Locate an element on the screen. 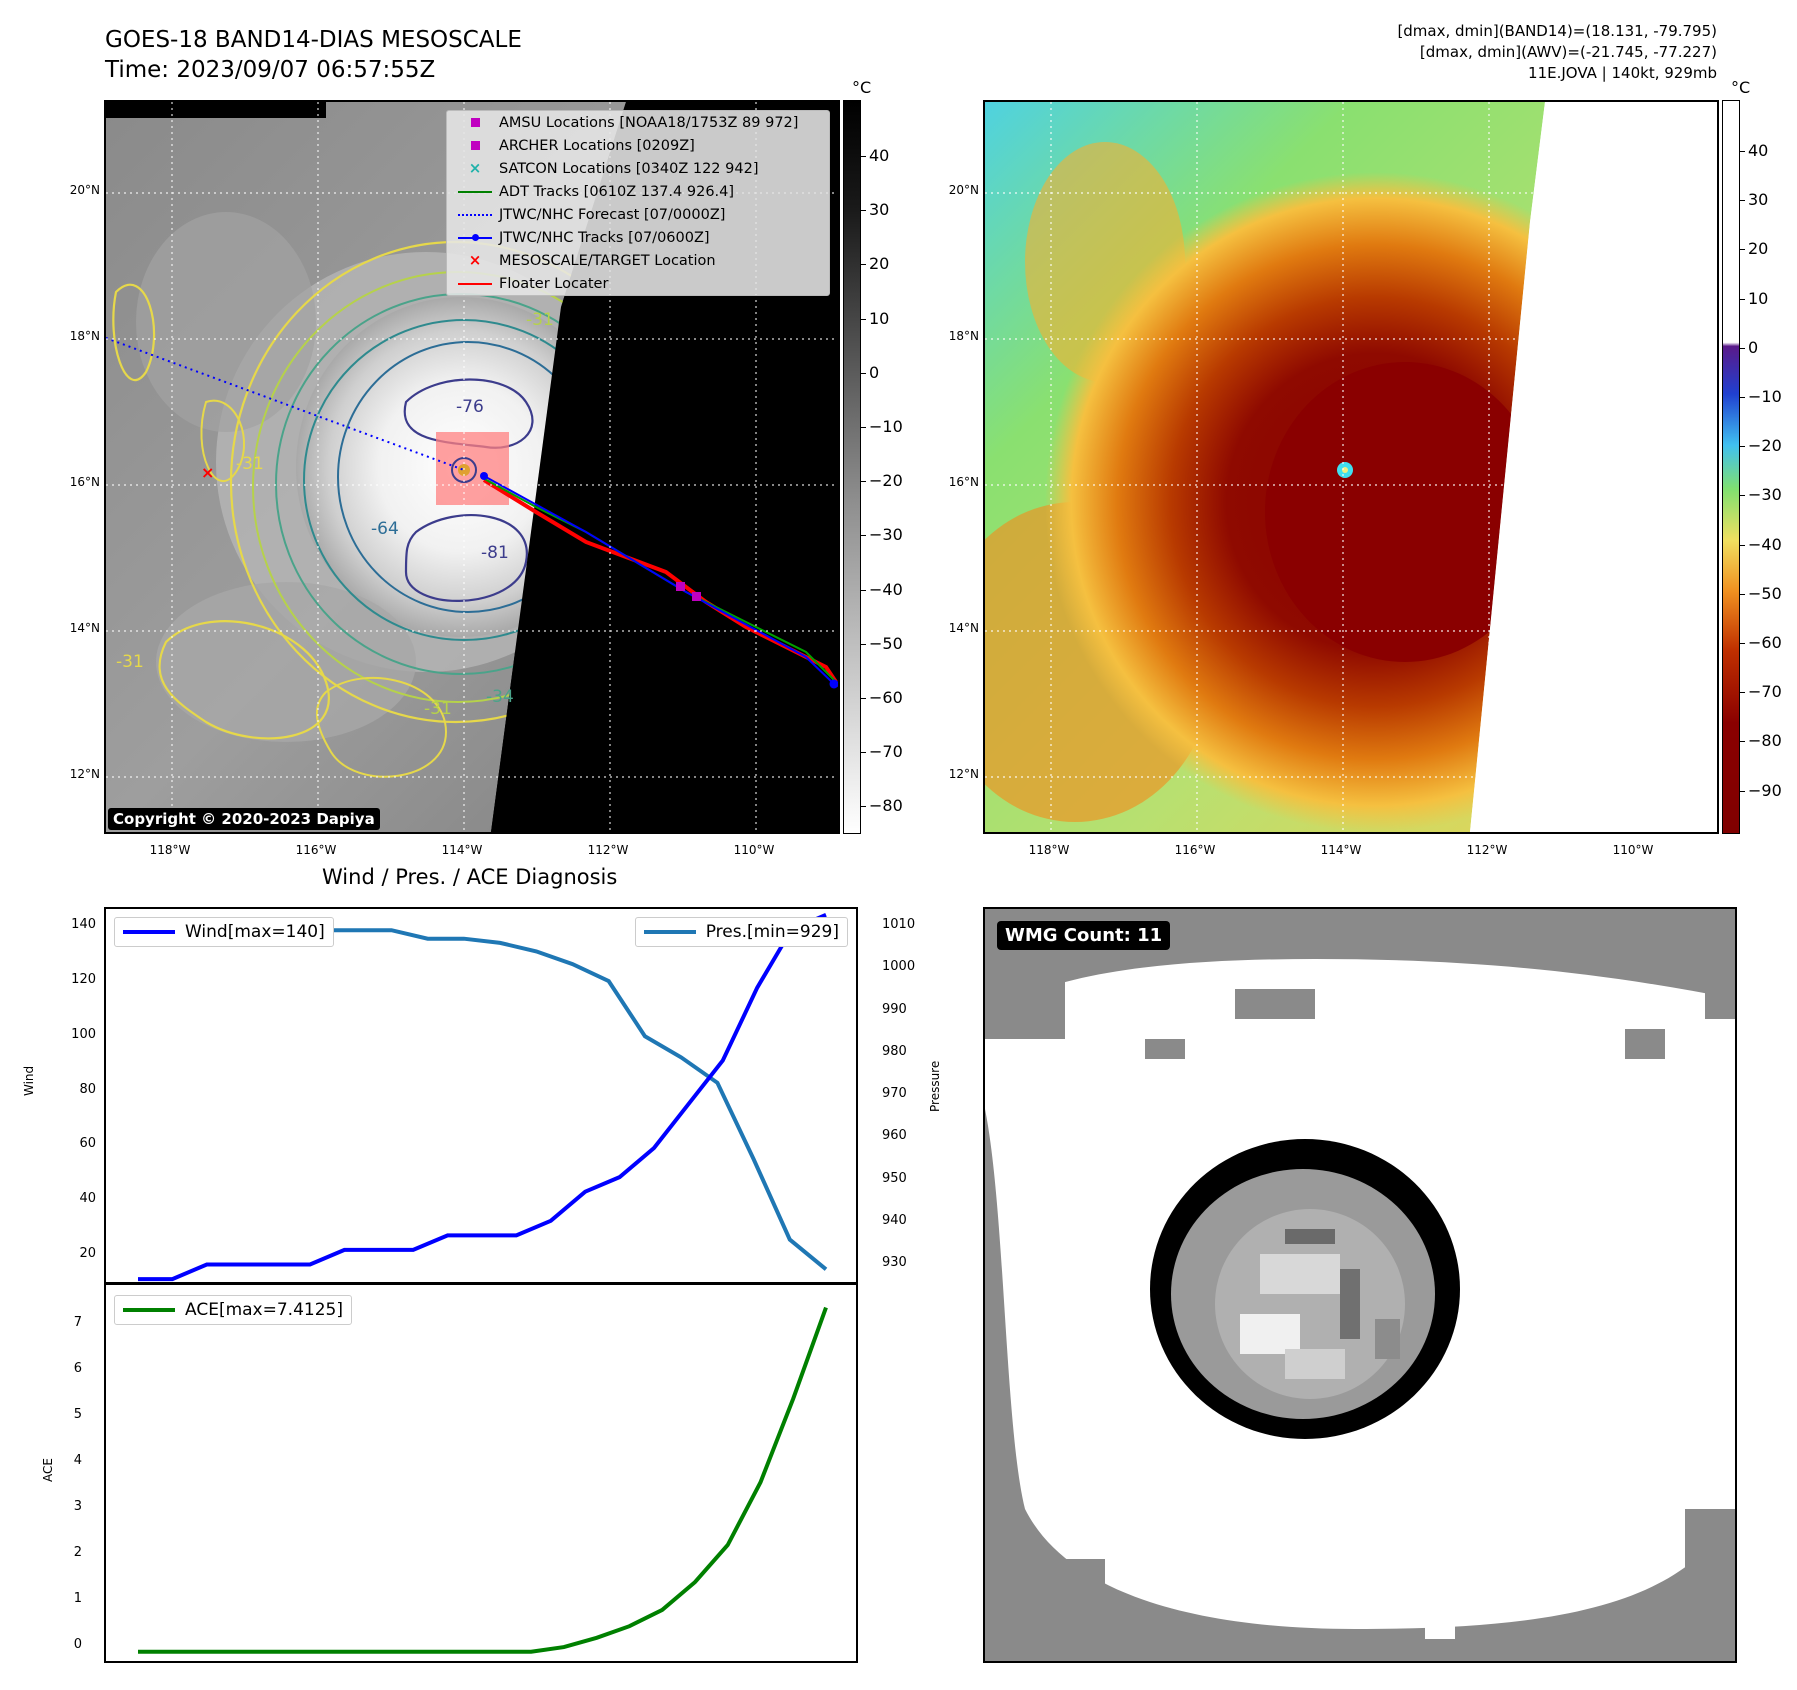 This screenshot has width=1797, height=1690. latitude-label: 14°N is located at coordinates (84, 628).